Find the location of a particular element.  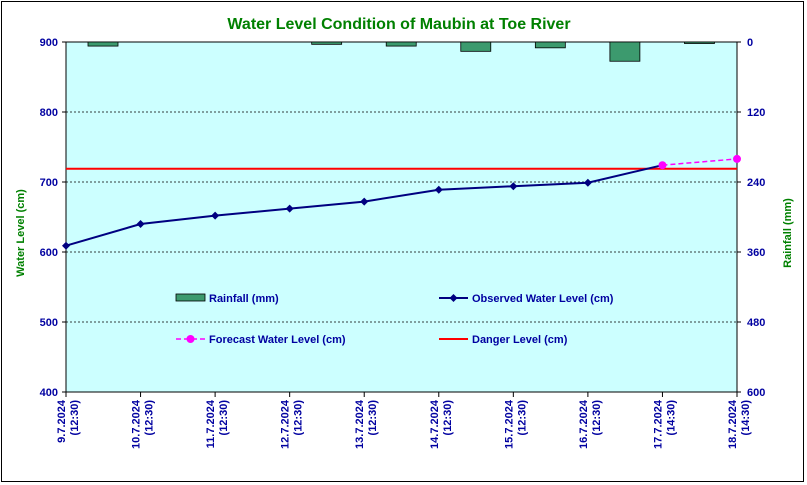

x-tick-label-date: 13.7.2024 is located at coordinates (360, 424).